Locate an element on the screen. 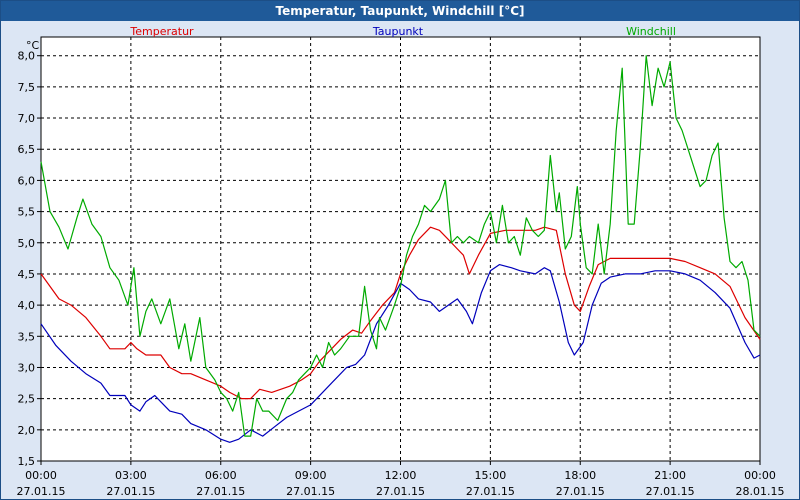  legend-windchill: Windchill is located at coordinates (651, 31).